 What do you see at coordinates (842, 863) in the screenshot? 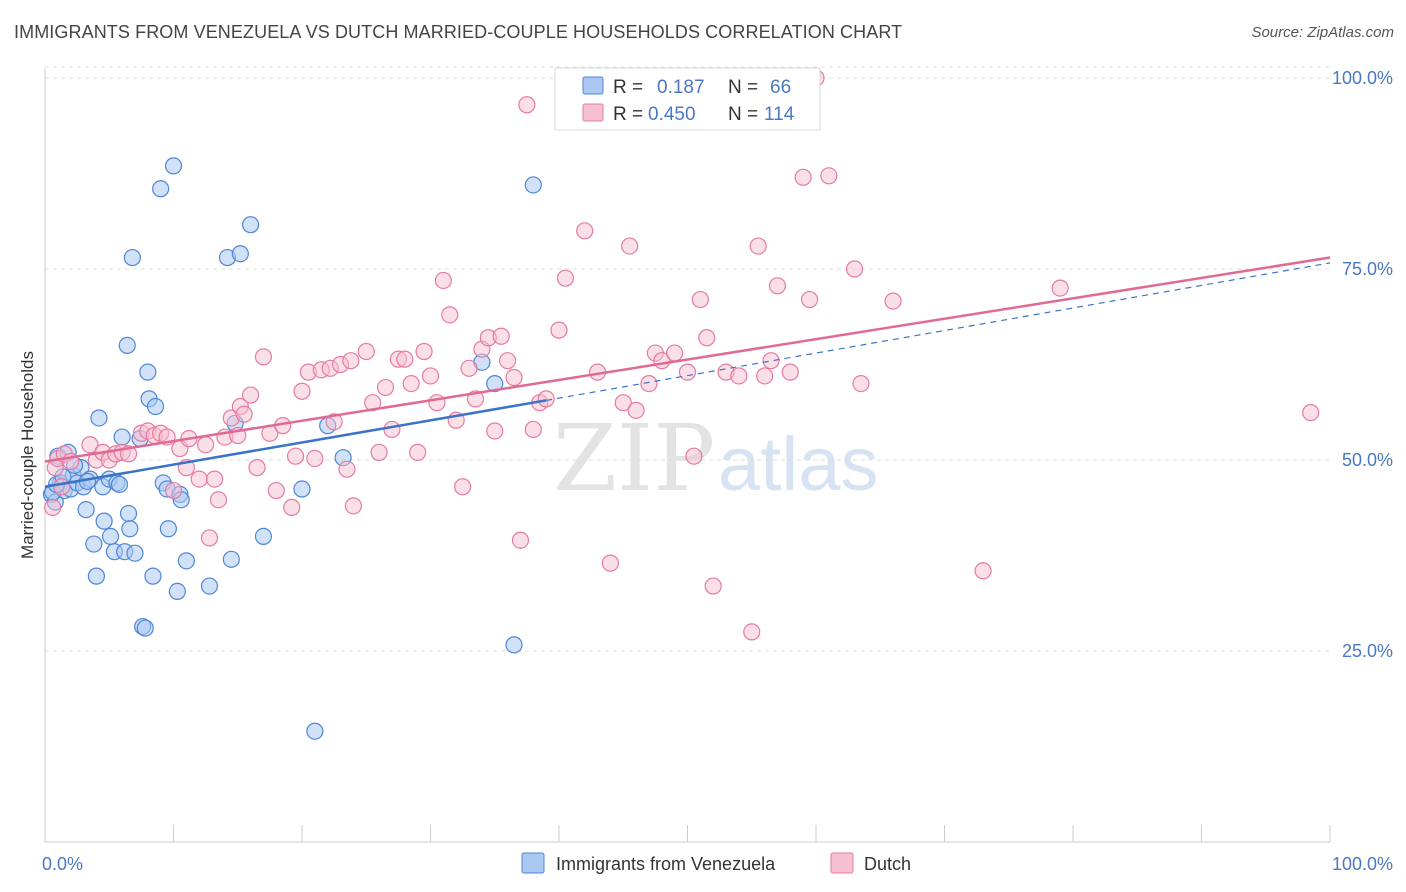
I see `bottom-legend-swatch-dutch` at bounding box center [842, 863].